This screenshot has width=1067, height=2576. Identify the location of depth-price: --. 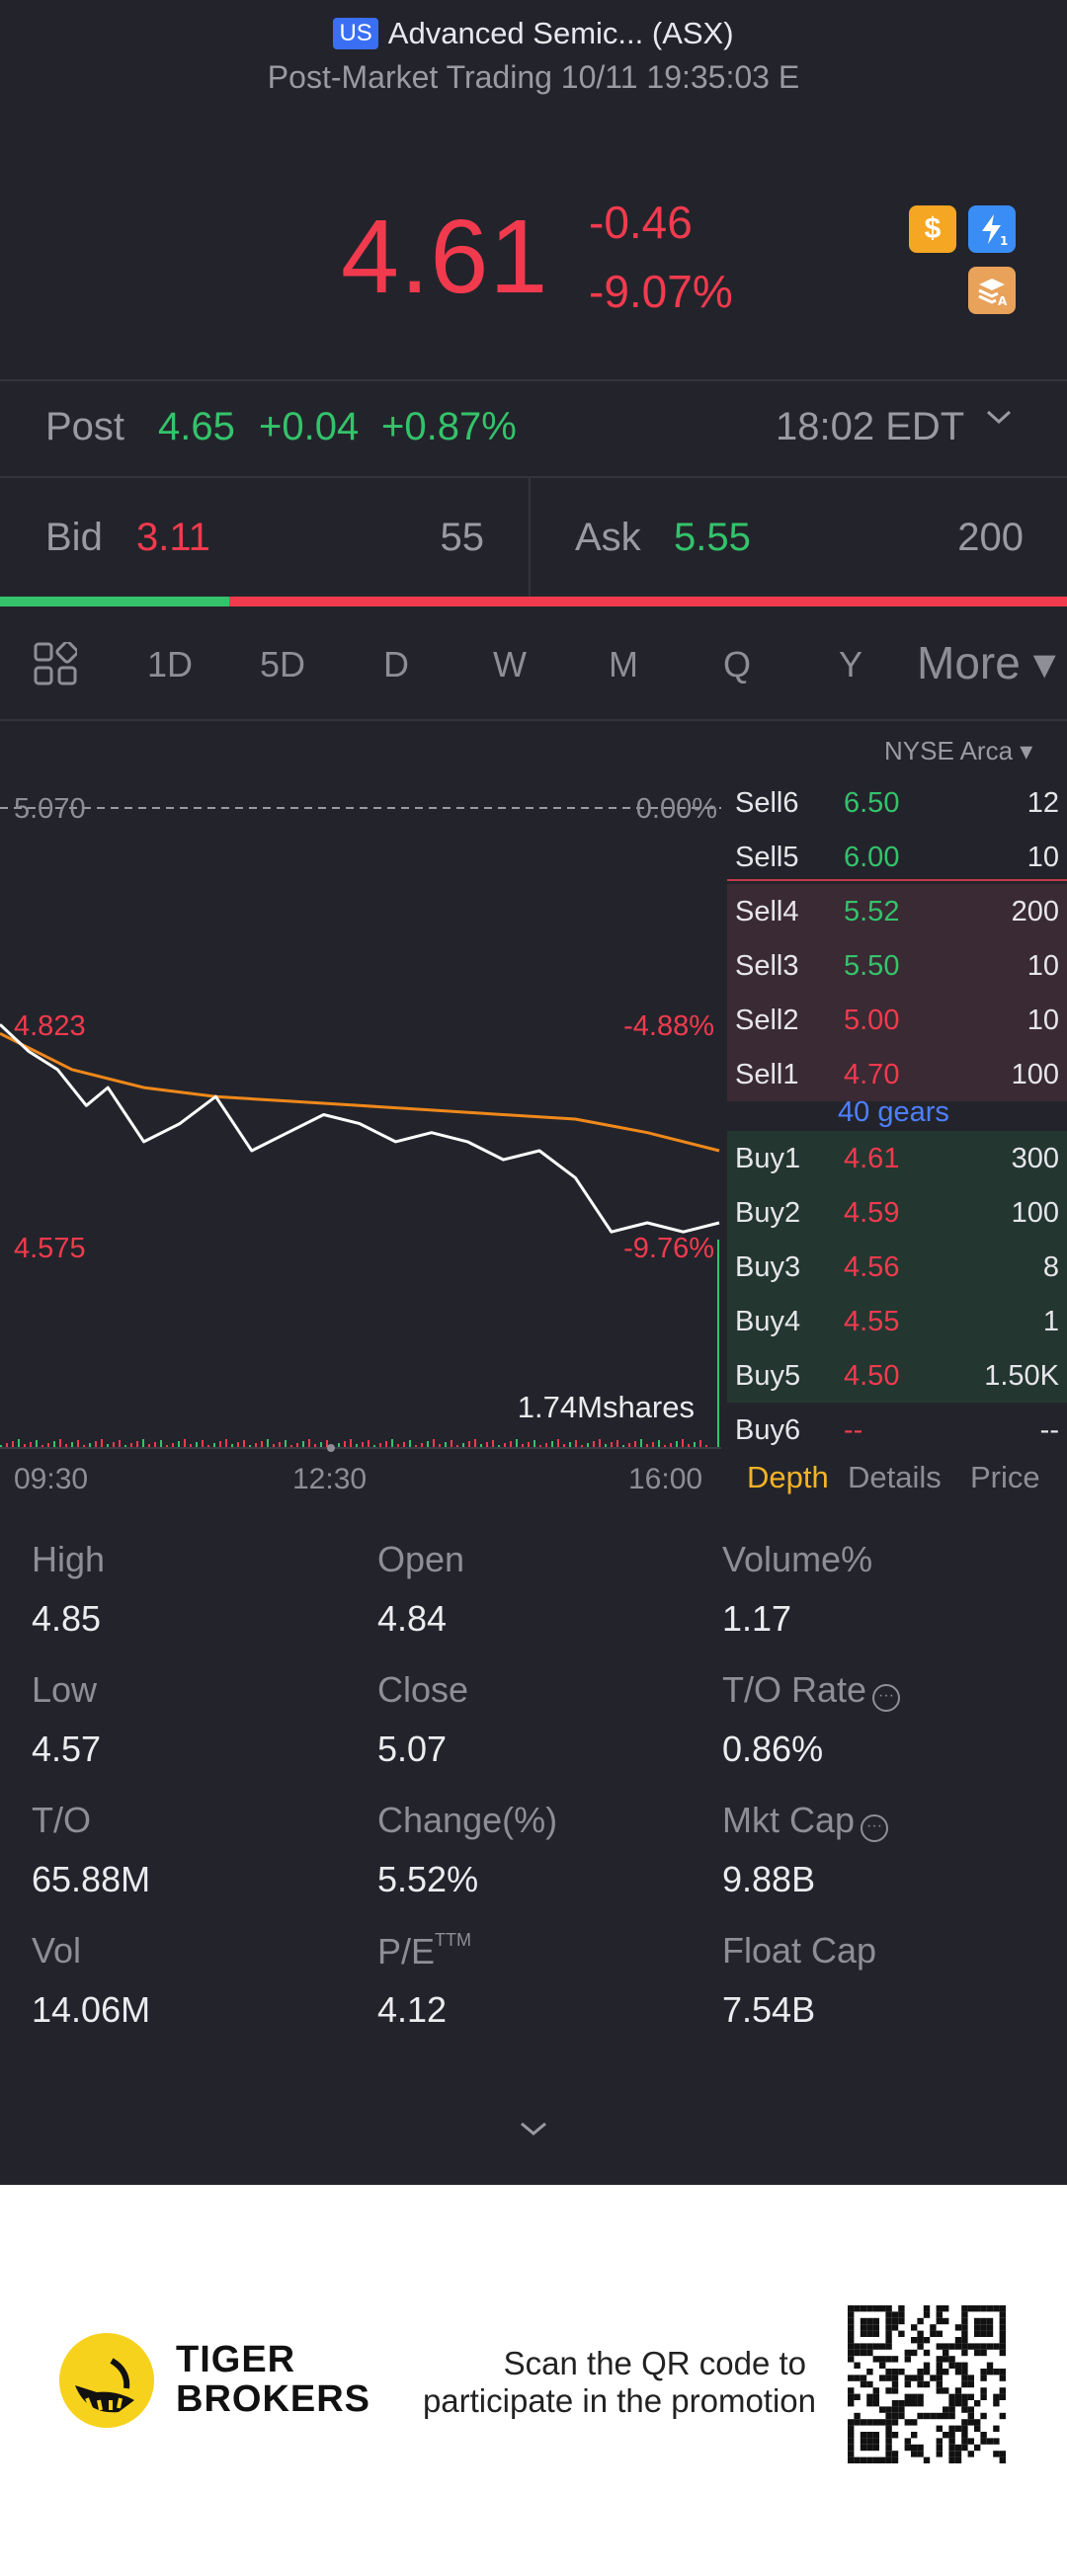
(853, 1430).